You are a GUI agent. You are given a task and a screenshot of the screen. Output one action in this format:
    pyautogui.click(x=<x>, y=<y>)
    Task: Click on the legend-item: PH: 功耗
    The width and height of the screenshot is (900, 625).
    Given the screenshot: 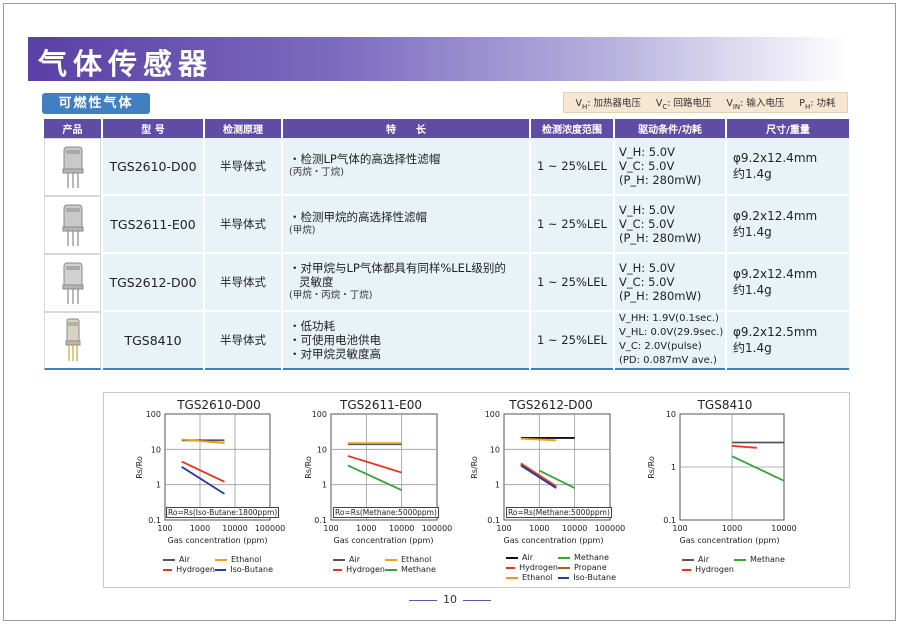 What is the action you would take?
    pyautogui.click(x=817, y=104)
    